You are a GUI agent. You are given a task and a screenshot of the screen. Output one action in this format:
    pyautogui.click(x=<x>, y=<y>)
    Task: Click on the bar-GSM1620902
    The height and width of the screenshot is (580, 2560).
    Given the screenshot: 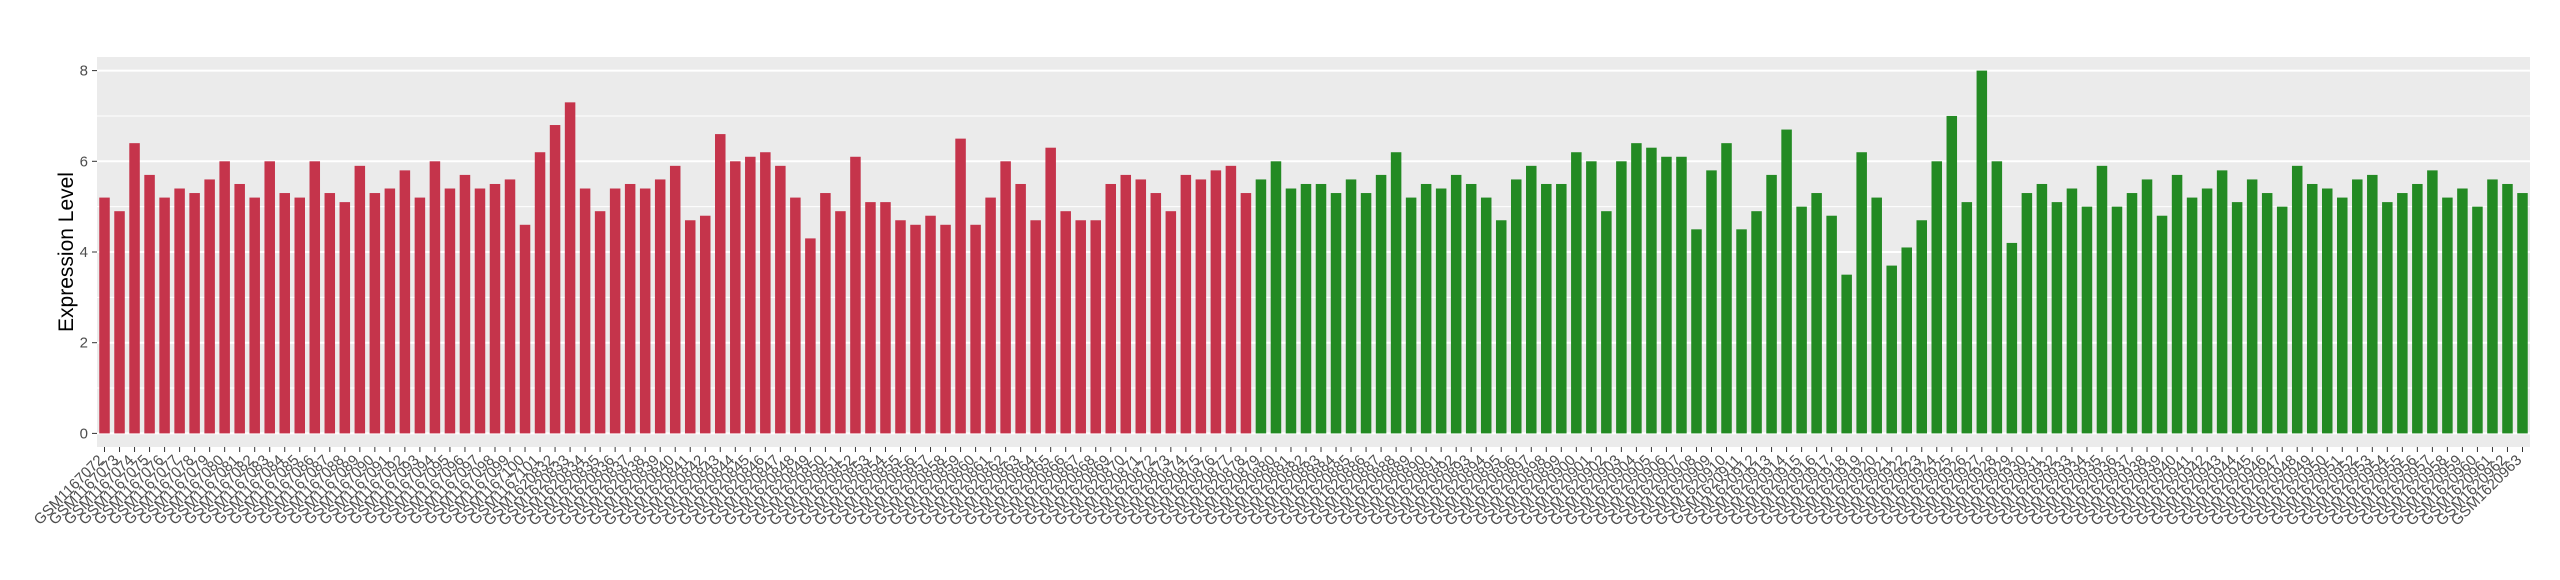 What is the action you would take?
    pyautogui.click(x=1606, y=322)
    